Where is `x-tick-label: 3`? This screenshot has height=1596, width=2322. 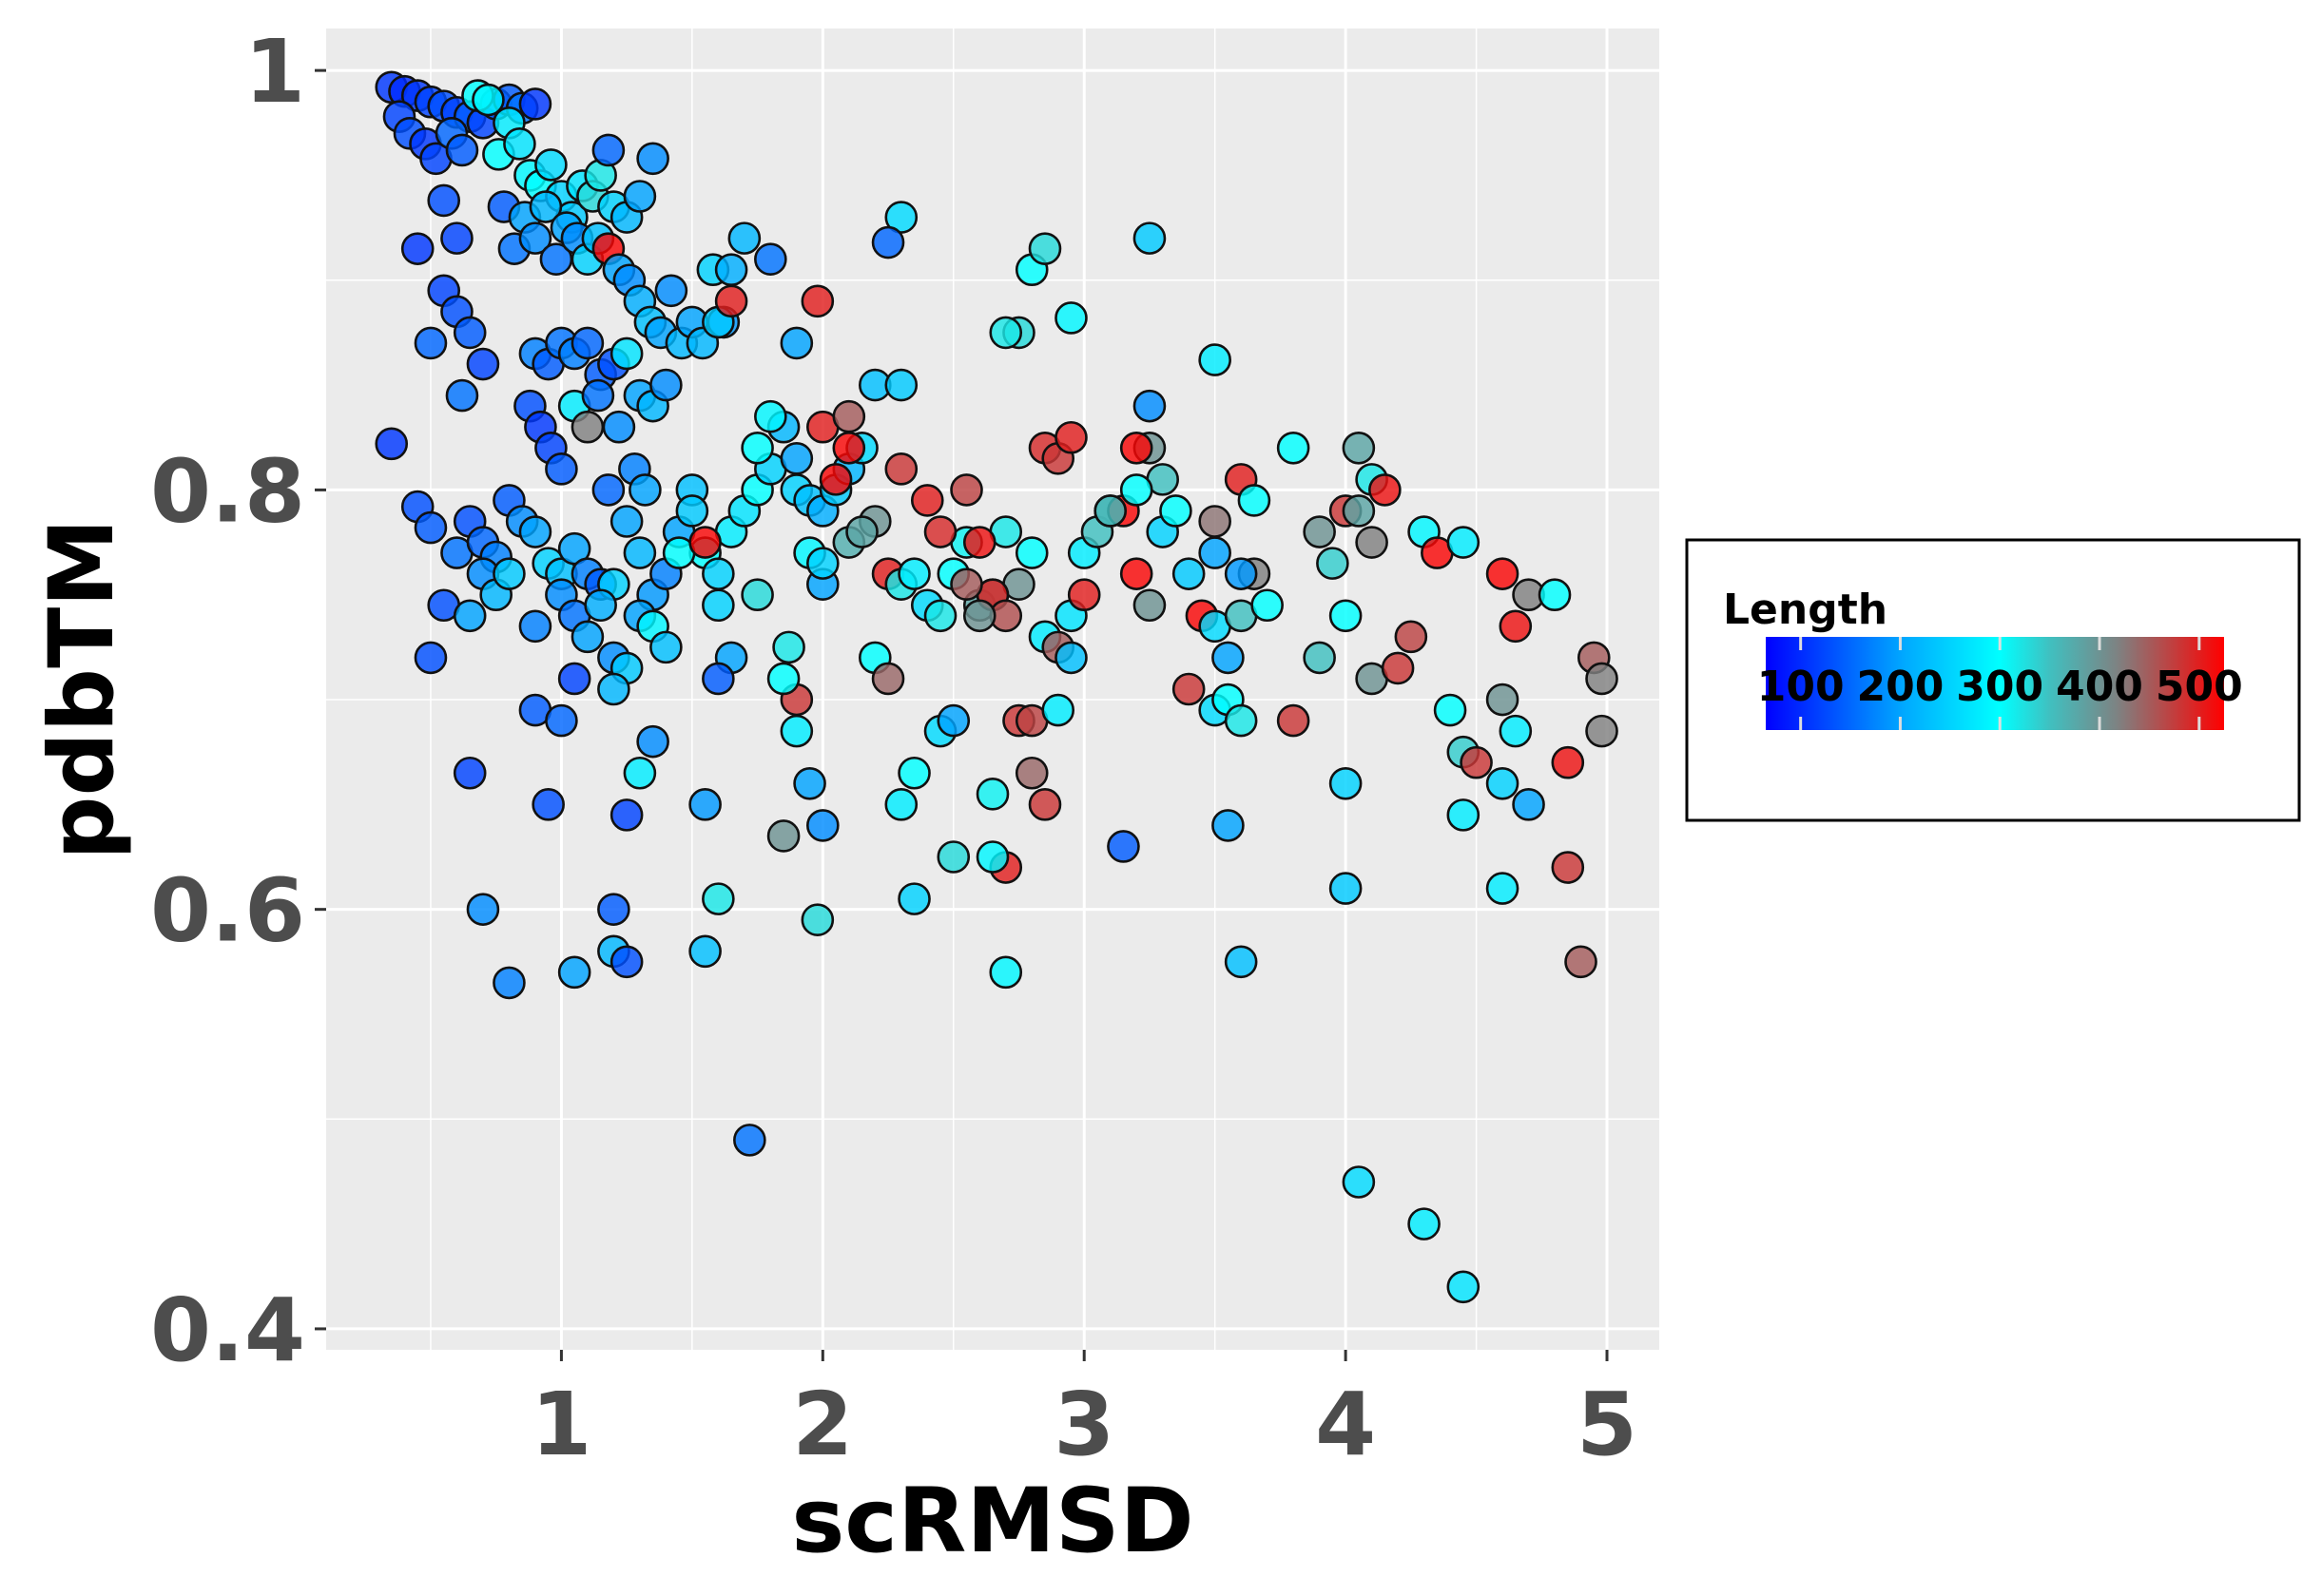
x-tick-label: 3 is located at coordinates (1084, 1424).